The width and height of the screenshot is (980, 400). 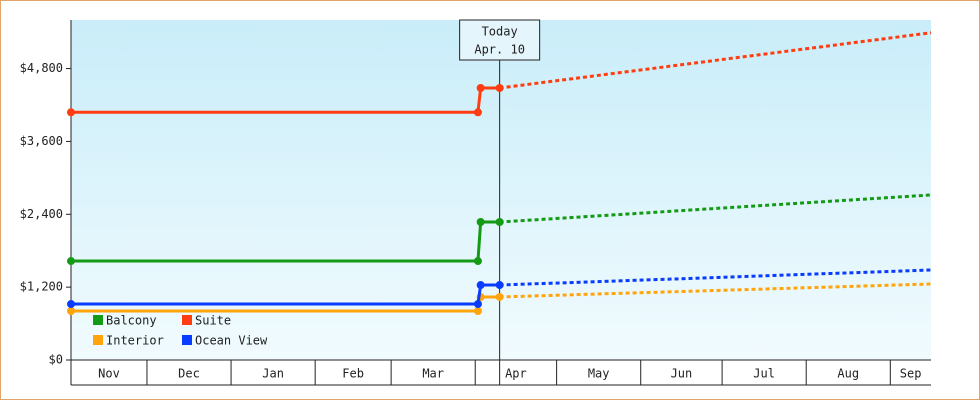 I want to click on x-tick-label: Aug, so click(x=848, y=374).